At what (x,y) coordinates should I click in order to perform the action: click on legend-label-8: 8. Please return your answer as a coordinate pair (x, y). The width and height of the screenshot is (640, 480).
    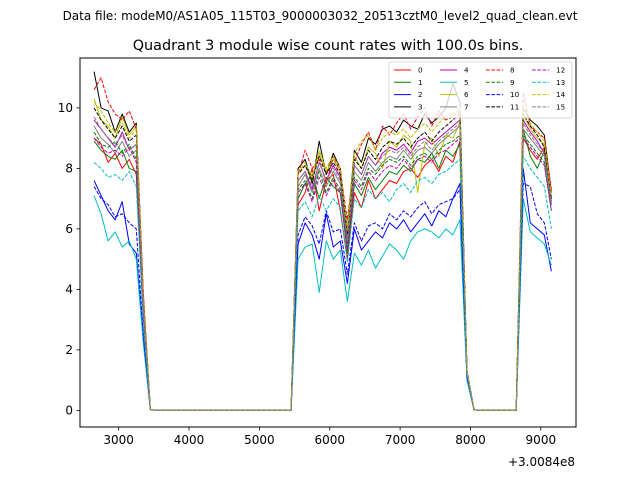
    Looking at the image, I should click on (512, 70).